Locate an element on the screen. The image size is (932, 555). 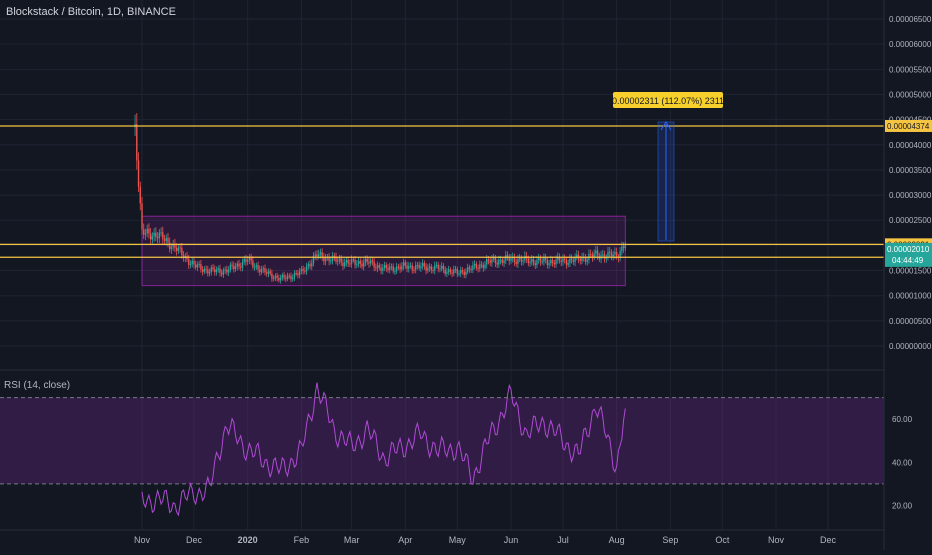
range-box is located at coordinates (383, 251).